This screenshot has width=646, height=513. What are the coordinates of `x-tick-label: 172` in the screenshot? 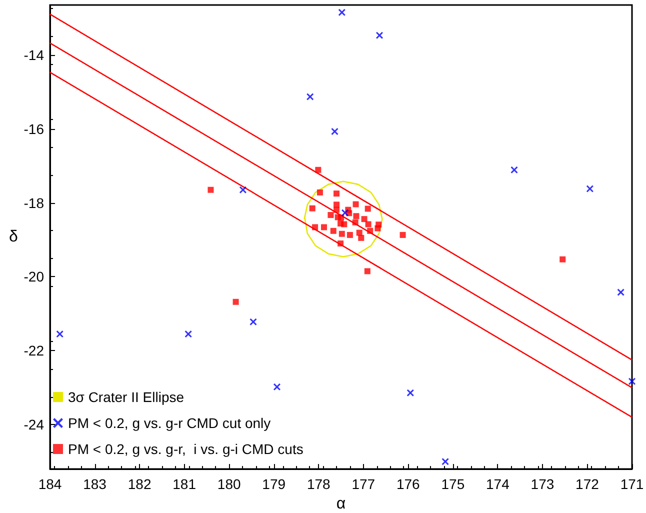 It's located at (588, 484).